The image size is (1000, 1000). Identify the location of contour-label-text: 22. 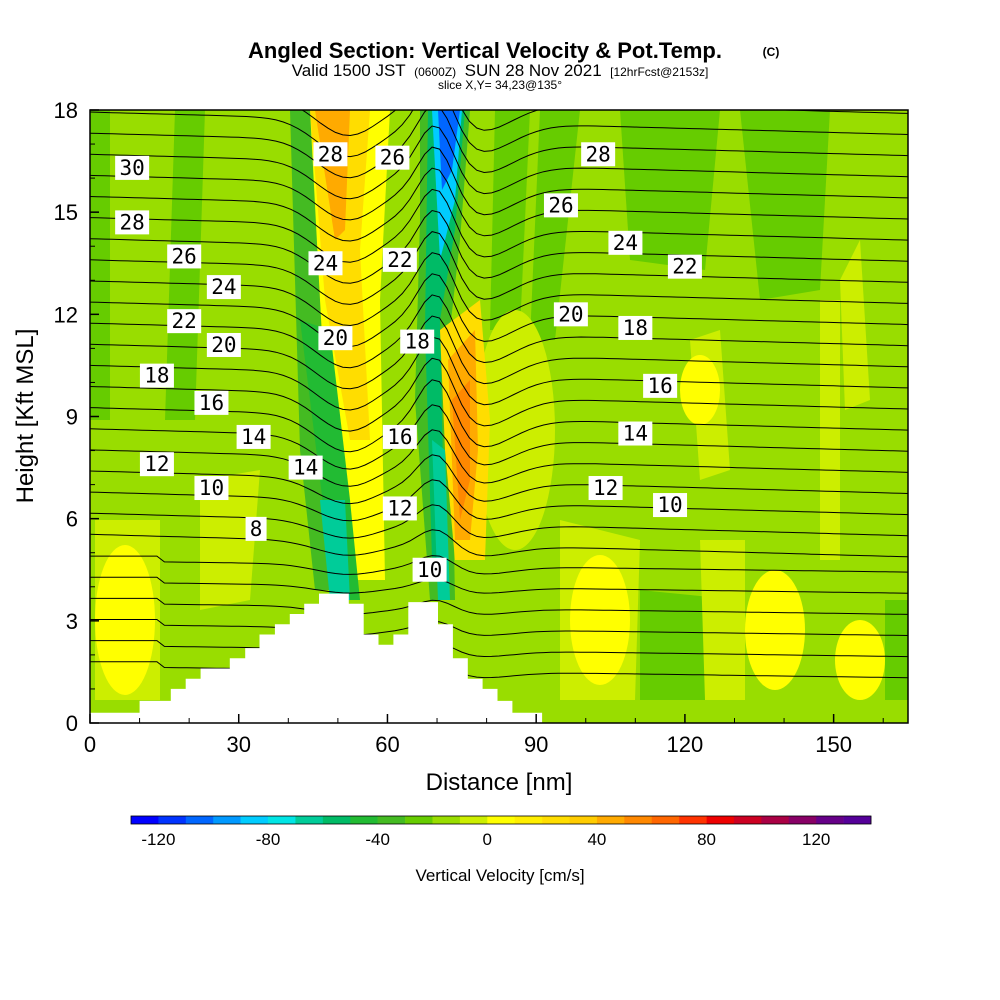
(684, 267).